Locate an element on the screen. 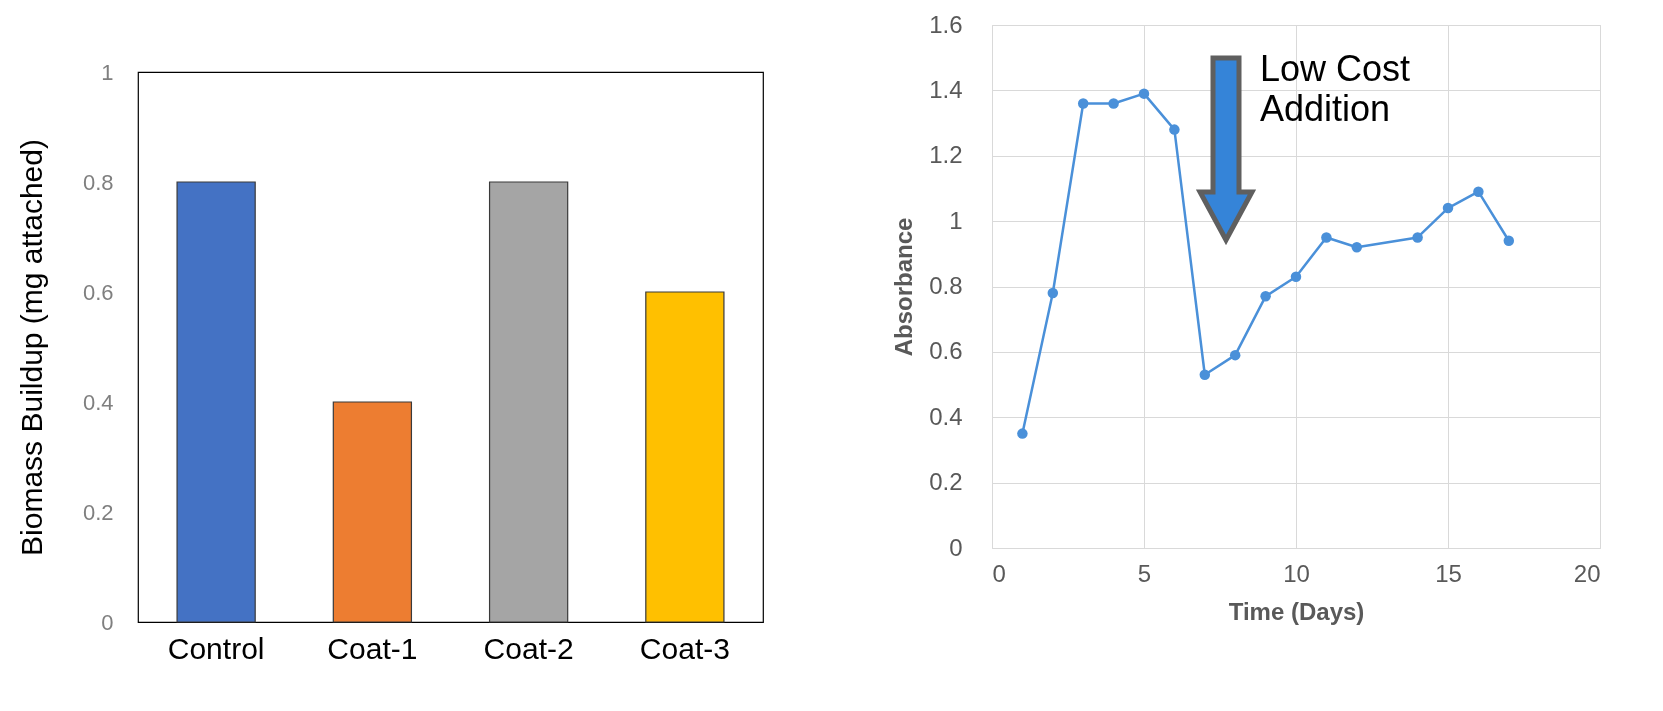 The image size is (1663, 711). y-axis-title: Absorbance is located at coordinates (904, 287).